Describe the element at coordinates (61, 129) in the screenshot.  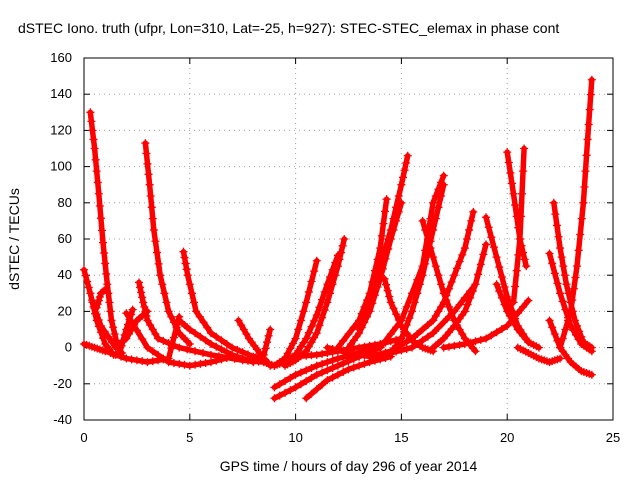
I see `y-tick-label: 120` at that location.